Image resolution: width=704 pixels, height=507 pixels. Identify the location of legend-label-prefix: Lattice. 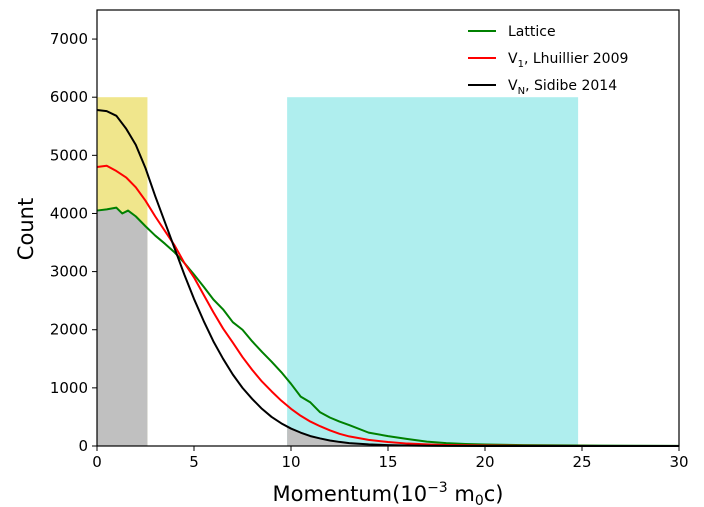
(532, 32).